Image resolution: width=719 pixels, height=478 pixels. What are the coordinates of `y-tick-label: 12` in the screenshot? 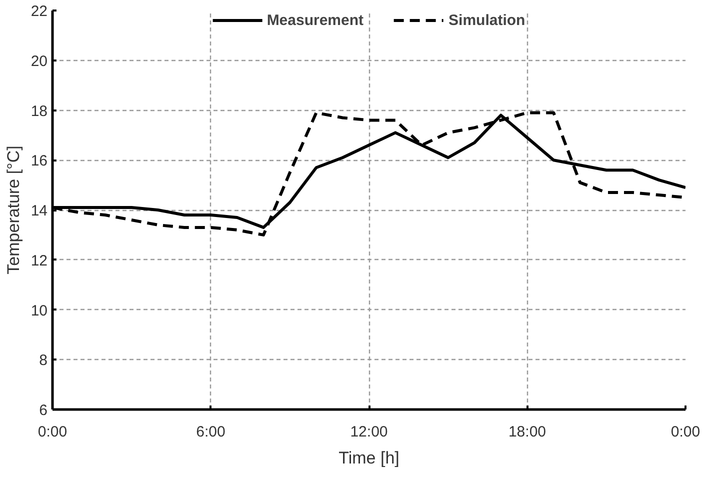 It's located at (39, 261).